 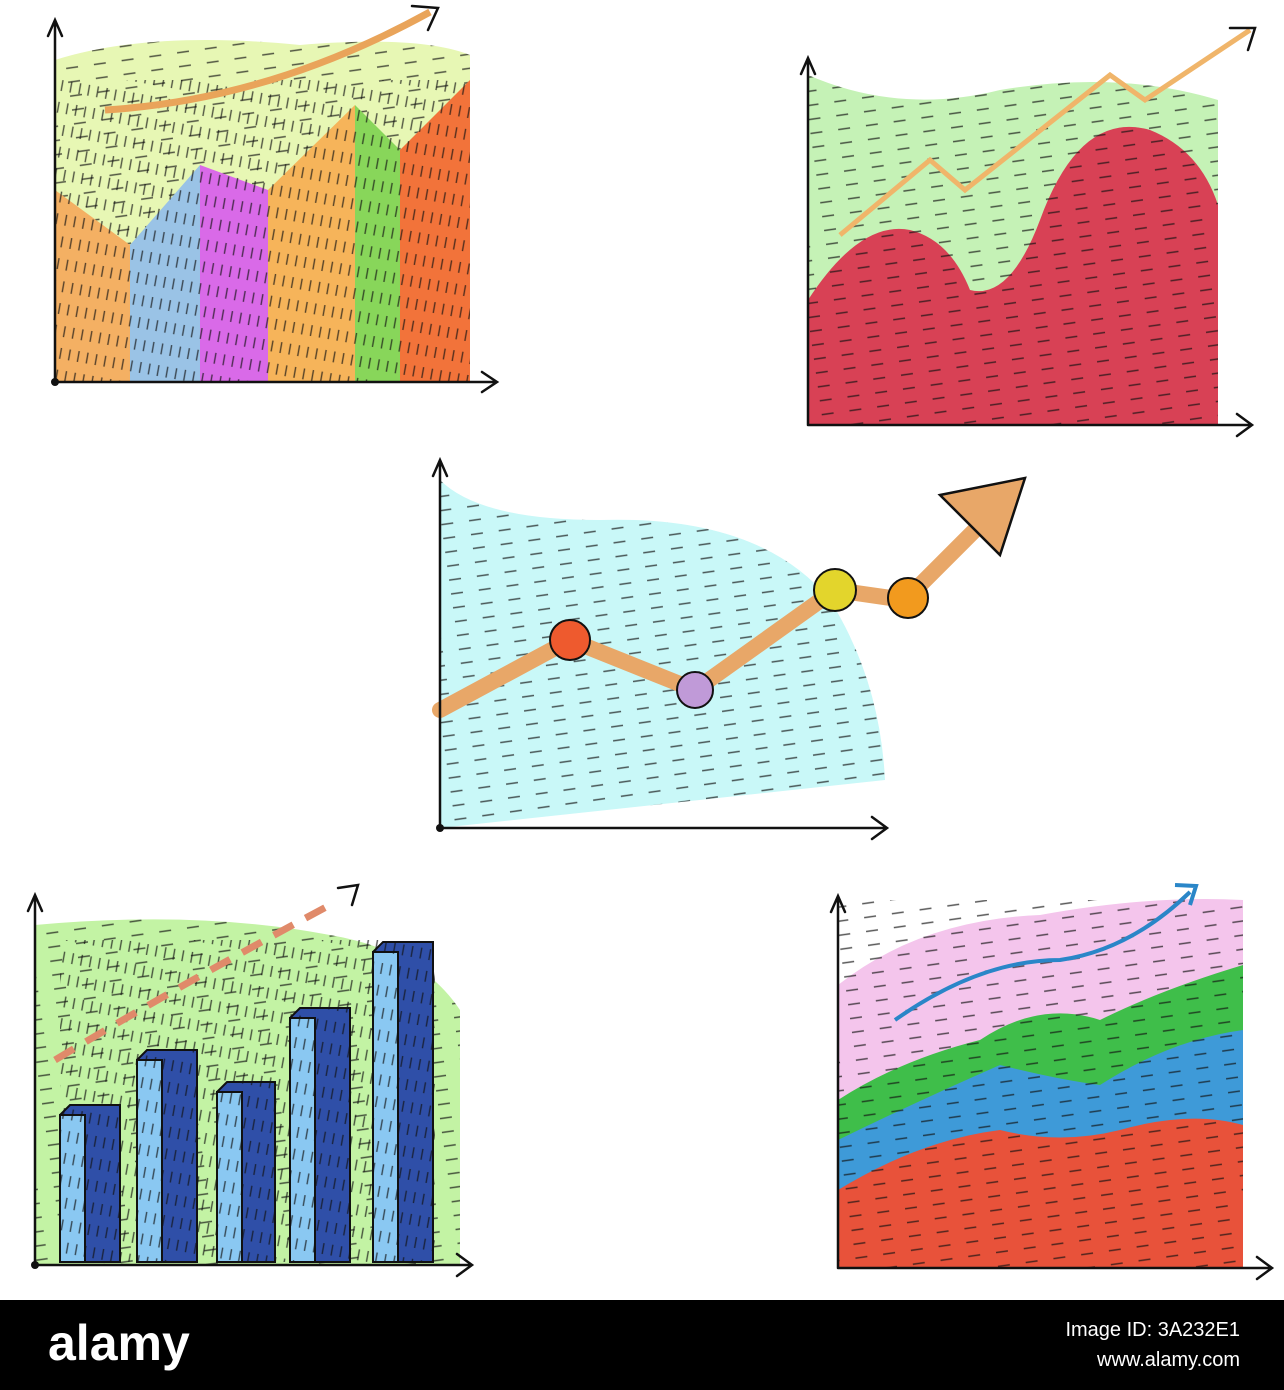 I want to click on sketch-line-chart, so click(x=729, y=648).